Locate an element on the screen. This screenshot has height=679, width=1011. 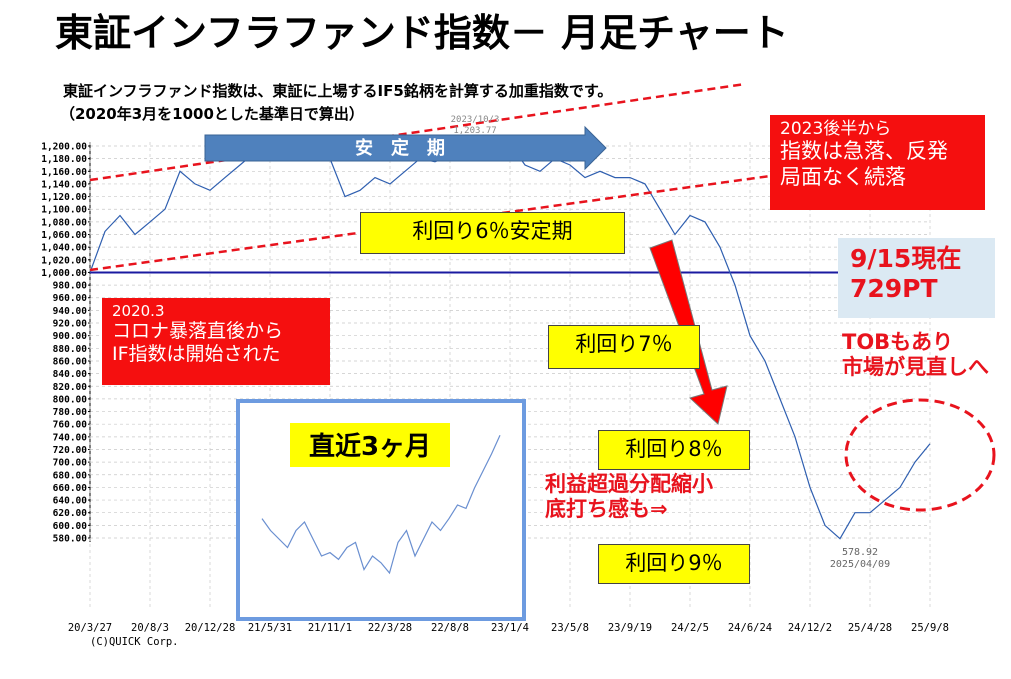
inset-title-box is located at coordinates (370, 445).